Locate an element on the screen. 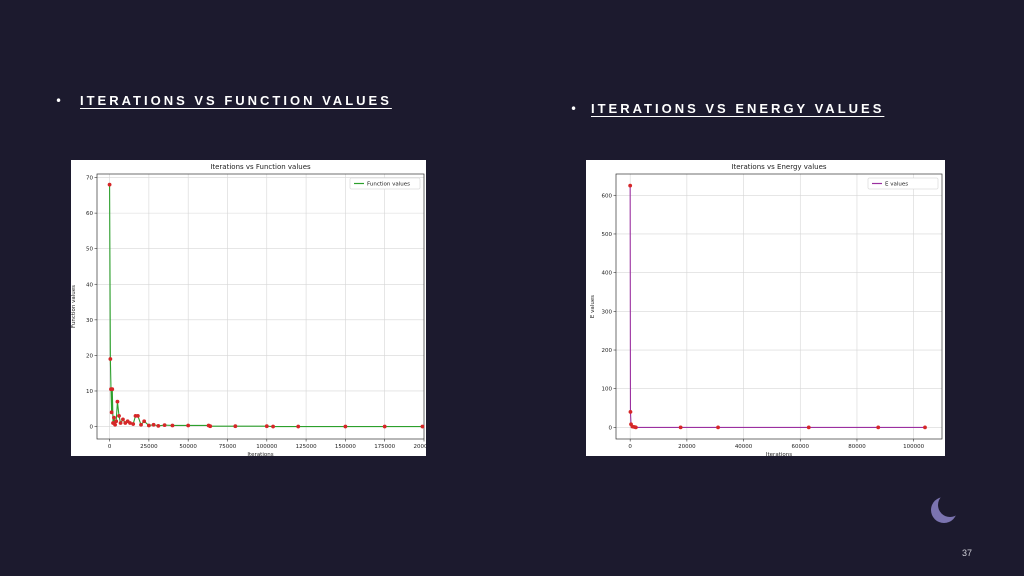 The width and height of the screenshot is (1024, 576). chart1-xtick-label-8: 200000 is located at coordinates (420, 447).